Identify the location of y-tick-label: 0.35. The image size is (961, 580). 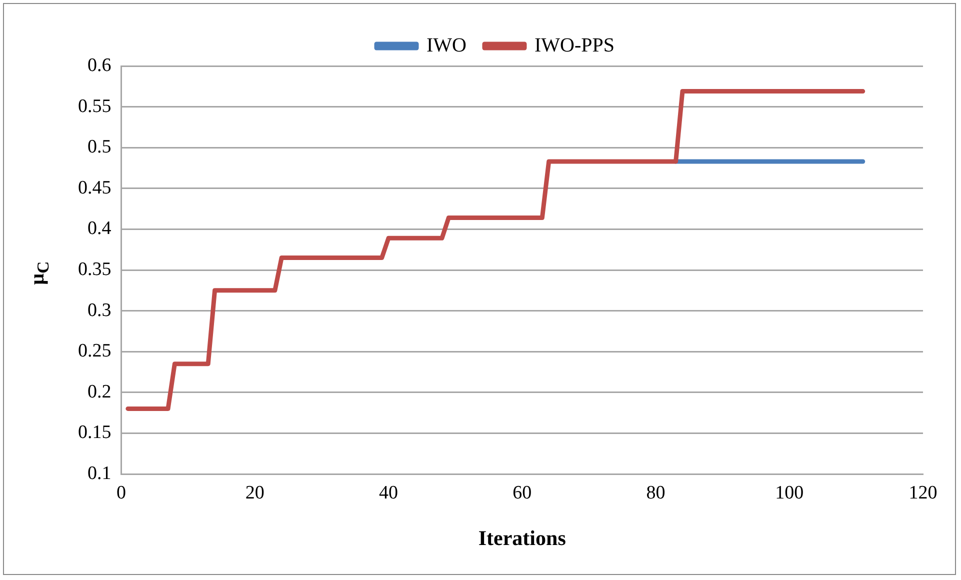
(95, 269).